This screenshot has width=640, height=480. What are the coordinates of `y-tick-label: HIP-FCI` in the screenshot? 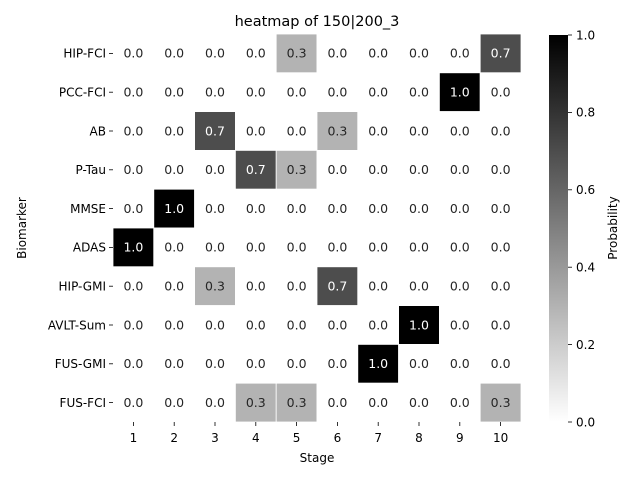 It's located at (84, 54).